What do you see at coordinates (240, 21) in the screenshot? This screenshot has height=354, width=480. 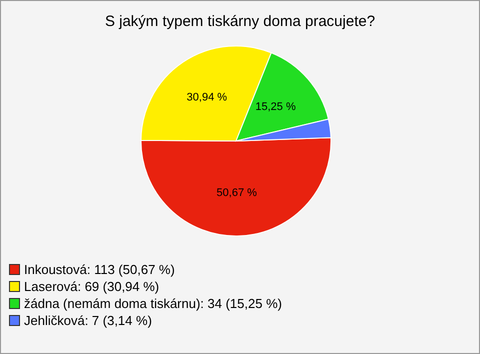 I see `chart-title: S jakým typem tiskárny doma pracujete?` at bounding box center [240, 21].